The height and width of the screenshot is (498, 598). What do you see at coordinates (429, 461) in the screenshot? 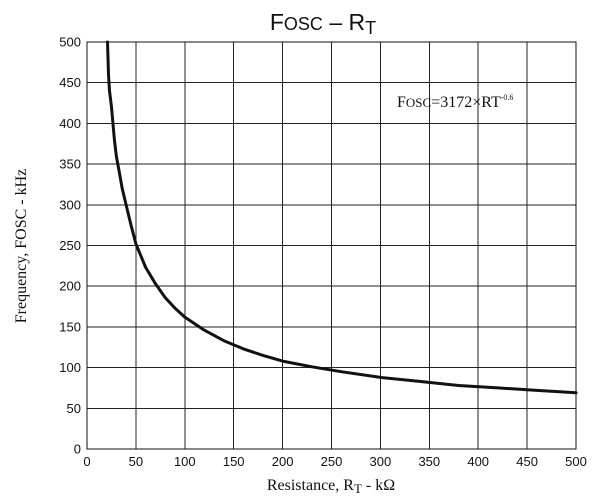
I see `x-tick-label-350: 350` at bounding box center [429, 461].